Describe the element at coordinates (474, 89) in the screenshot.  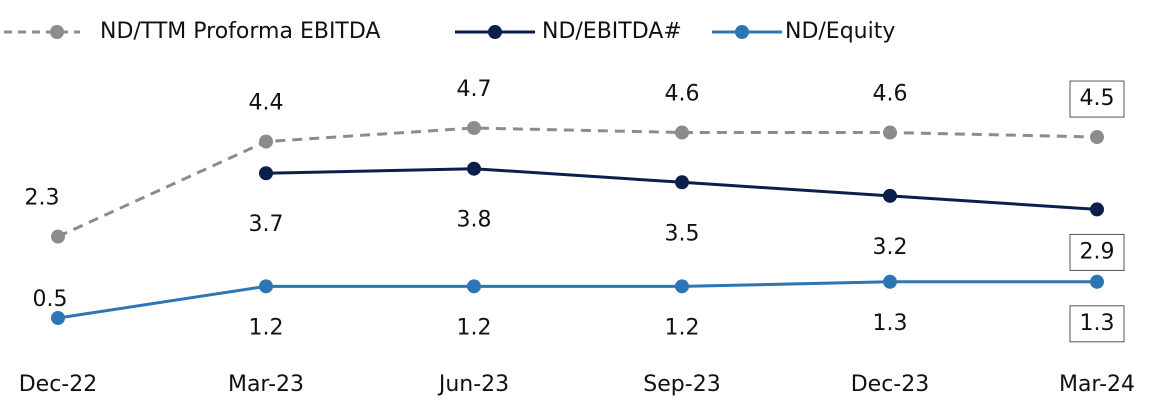
I see `data-label: 4.7` at that location.